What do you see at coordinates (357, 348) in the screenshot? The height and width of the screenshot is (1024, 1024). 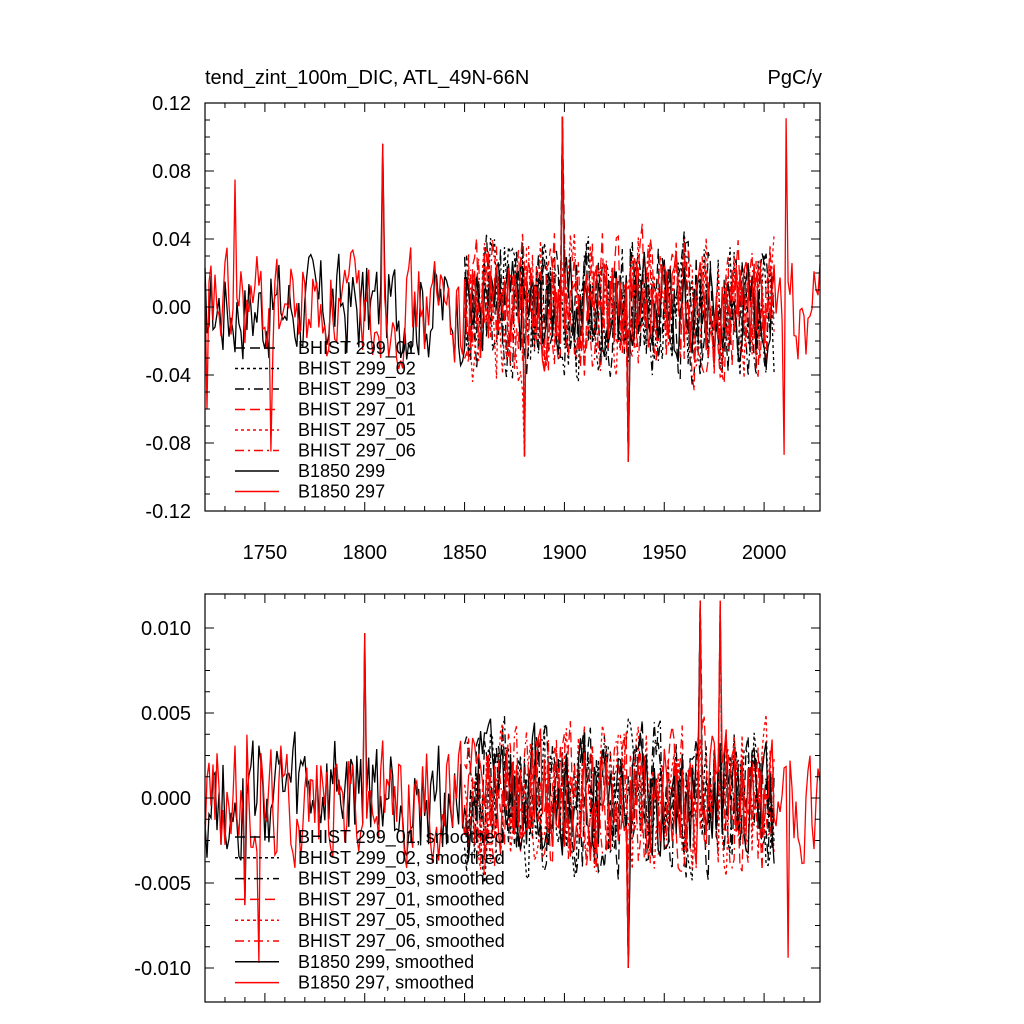 I see `top-legend-label-1: BHIST 299_01` at bounding box center [357, 348].